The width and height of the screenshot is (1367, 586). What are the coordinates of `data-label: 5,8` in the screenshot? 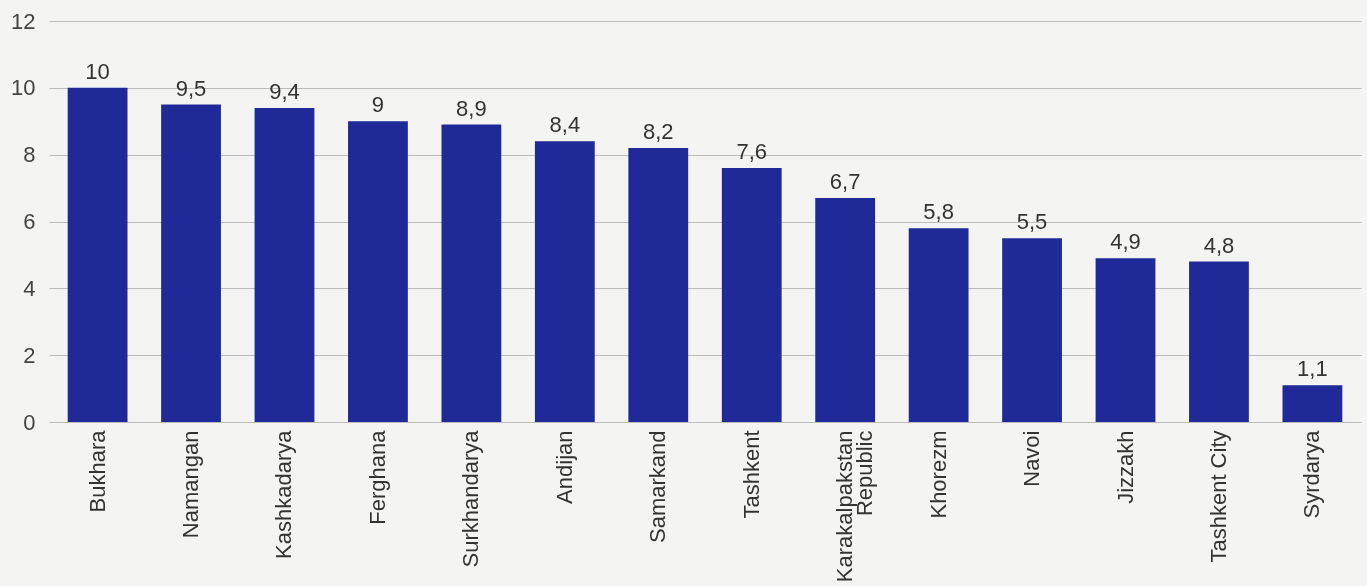 It's located at (938, 212).